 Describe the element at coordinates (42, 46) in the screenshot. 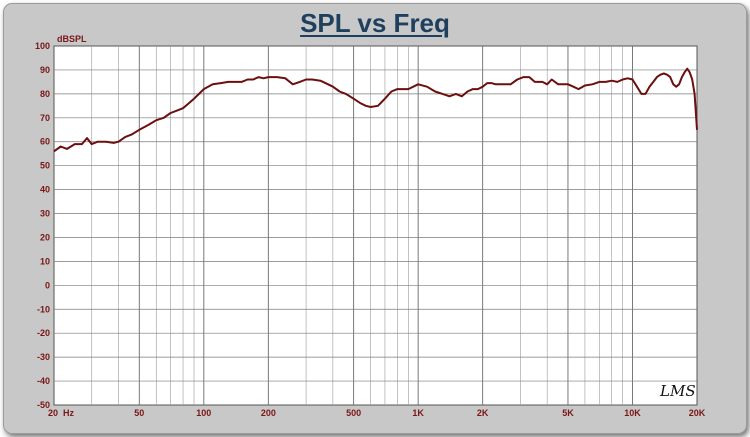

I see `y-tick-label: 100` at that location.